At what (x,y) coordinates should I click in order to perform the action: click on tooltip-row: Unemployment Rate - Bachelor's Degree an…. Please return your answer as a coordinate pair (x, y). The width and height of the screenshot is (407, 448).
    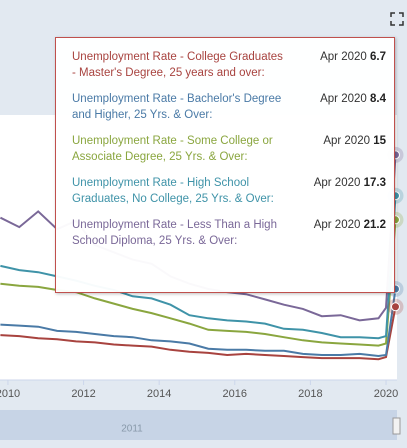
    Looking at the image, I should click on (229, 107).